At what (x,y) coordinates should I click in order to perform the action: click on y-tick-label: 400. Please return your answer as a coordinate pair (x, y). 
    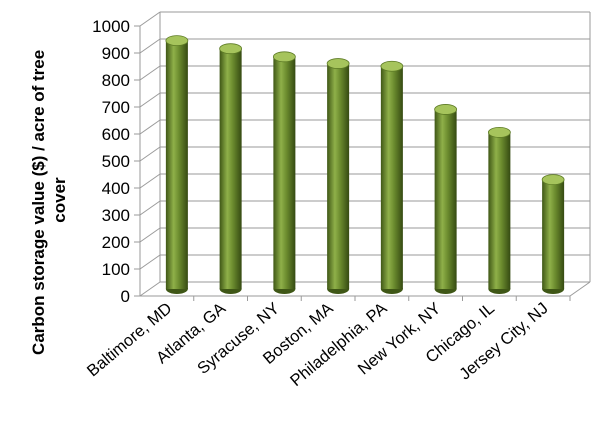
    Looking at the image, I should click on (116, 188).